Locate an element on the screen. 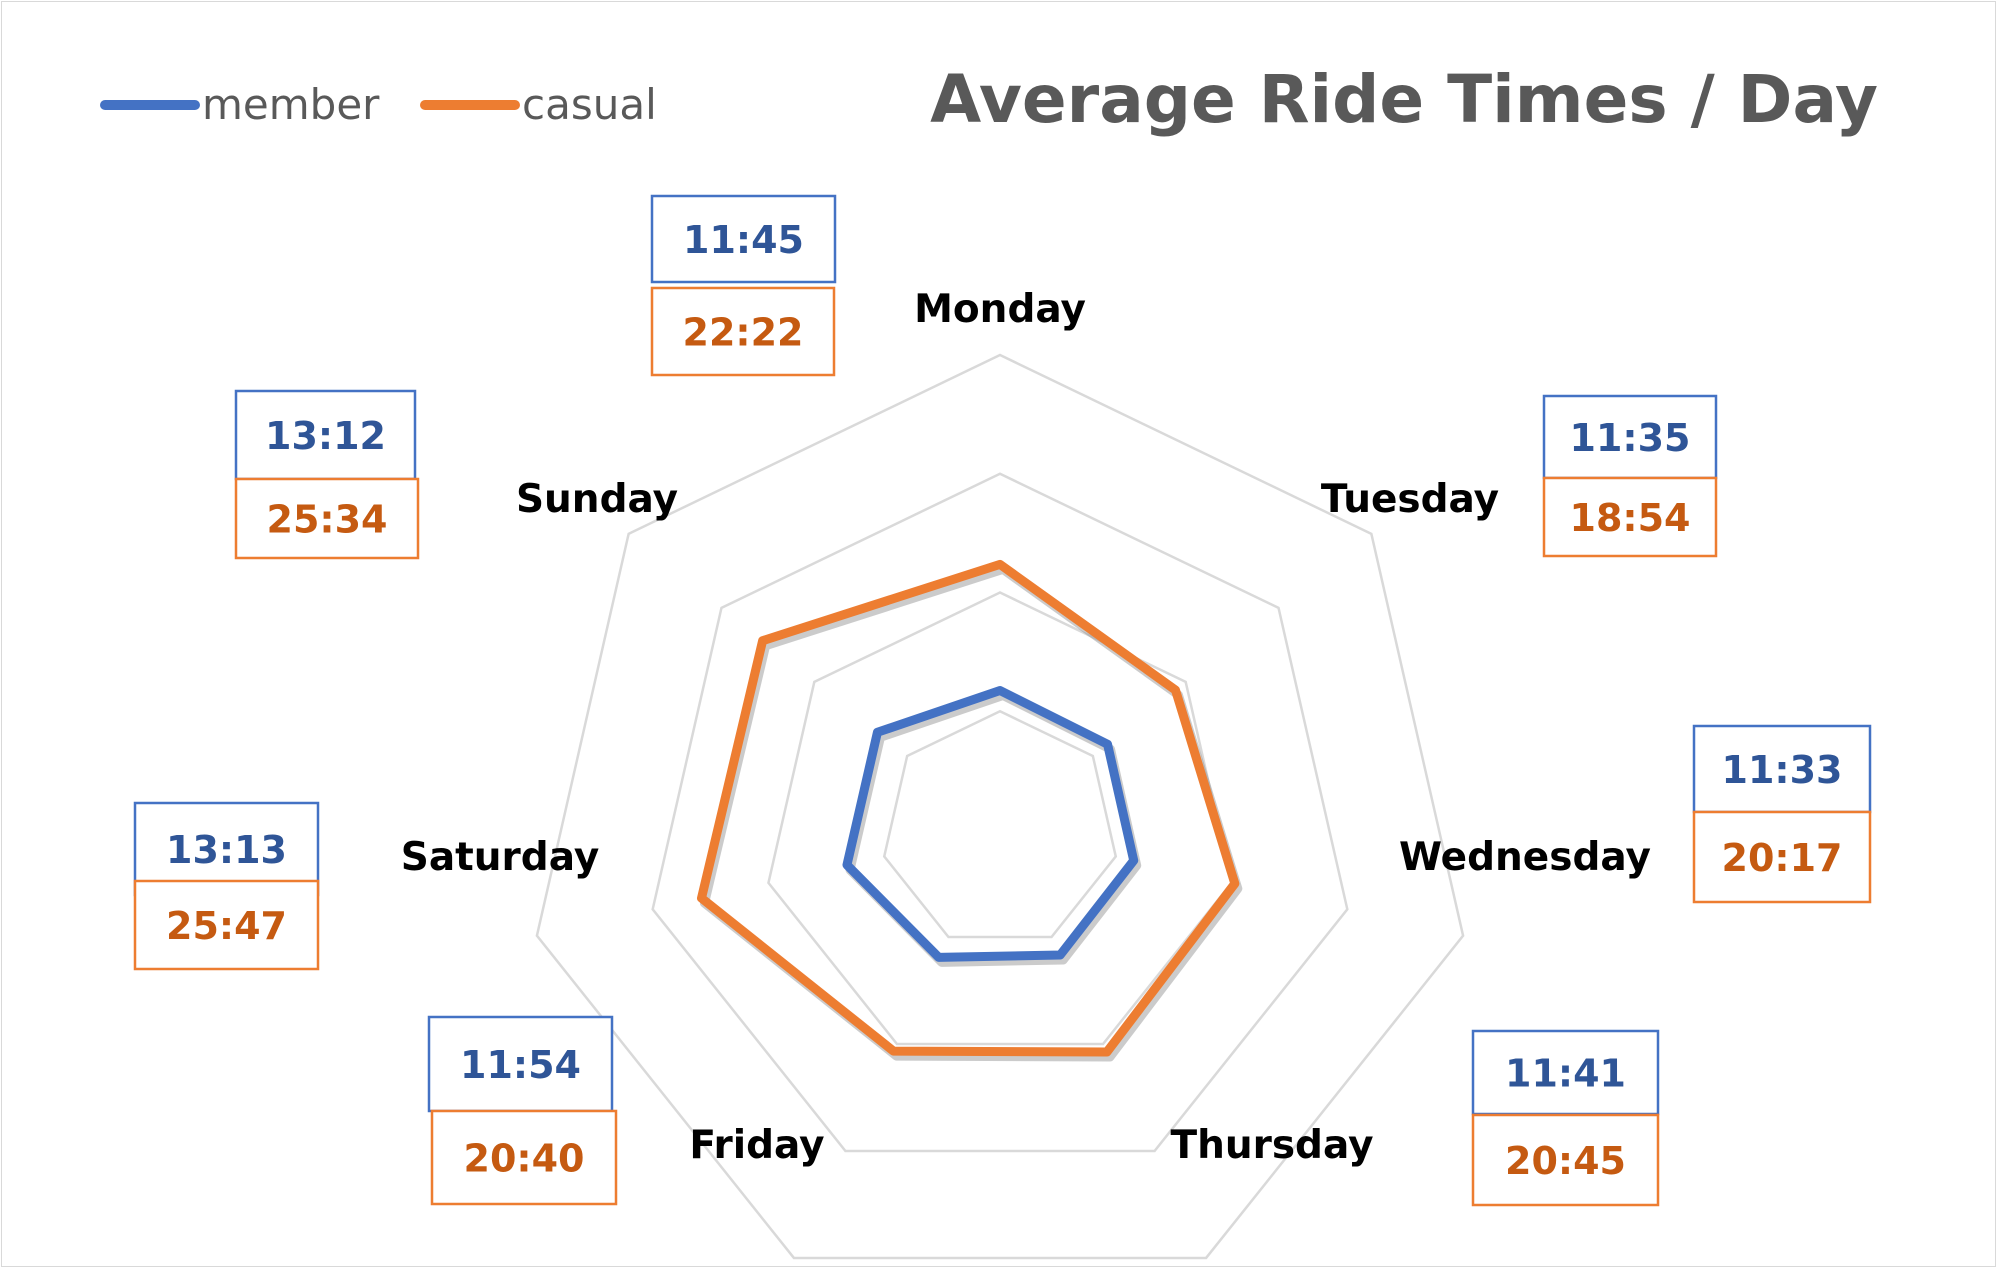  data-label-member-tuesday: 11:35 is located at coordinates (1630, 438).